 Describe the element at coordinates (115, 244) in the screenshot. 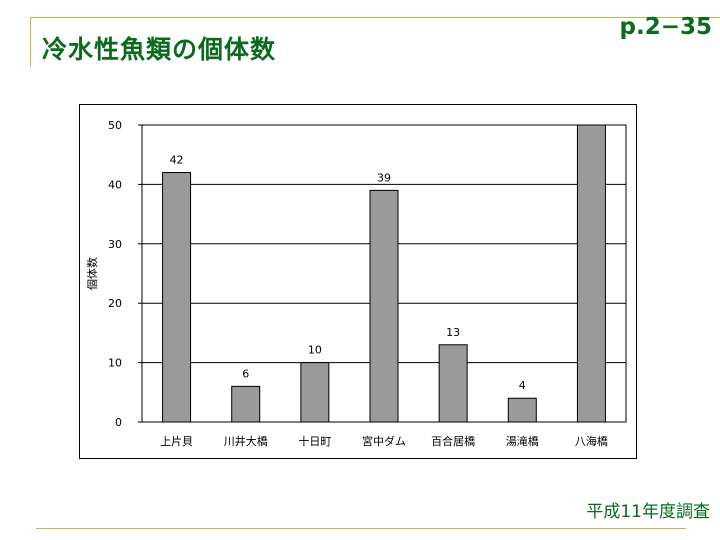

I see `y-tick-label: 30` at that location.